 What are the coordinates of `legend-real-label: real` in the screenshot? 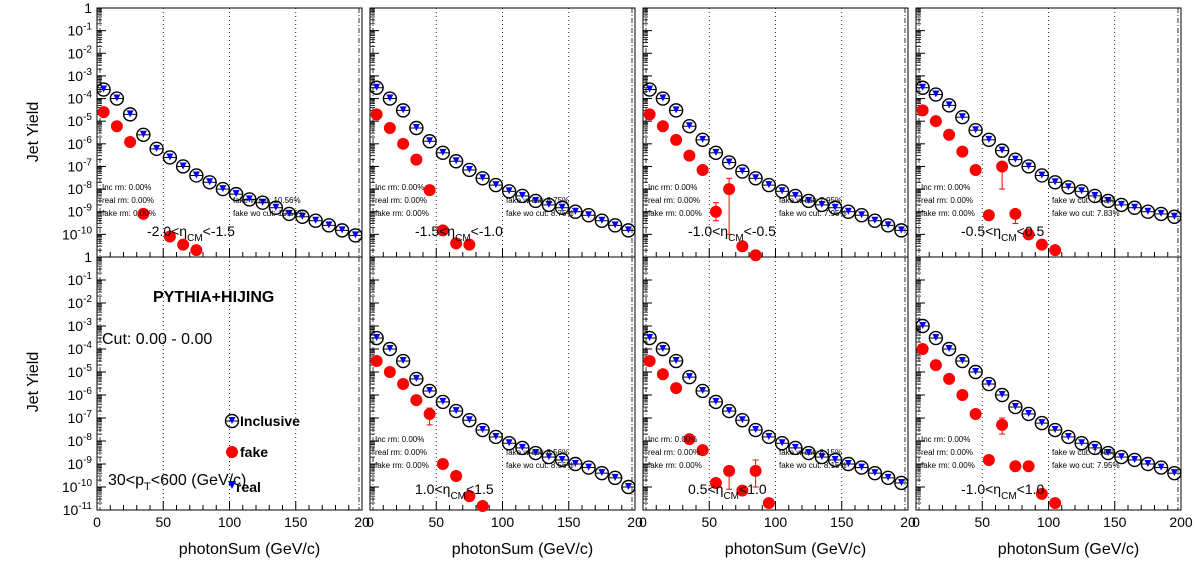 It's located at (248, 487).